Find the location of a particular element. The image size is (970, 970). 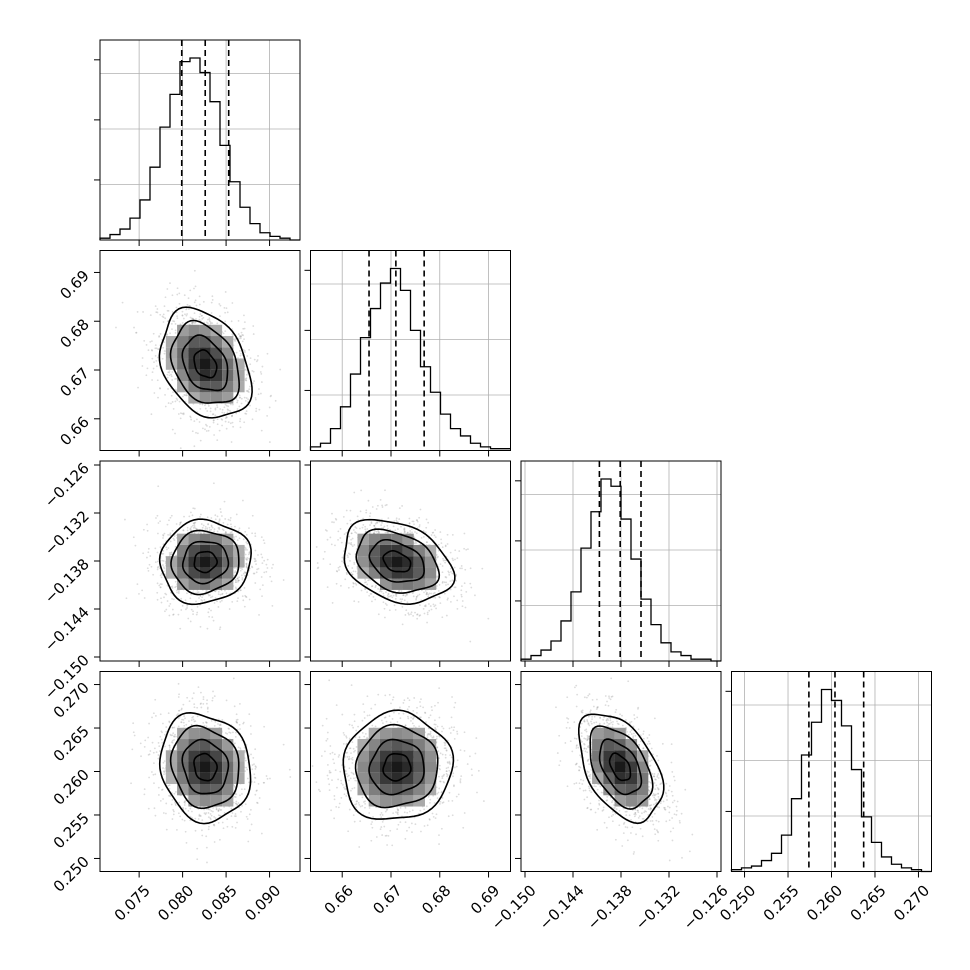

scatter-1-2-cell--3-2 is located at coordinates (363, 539).